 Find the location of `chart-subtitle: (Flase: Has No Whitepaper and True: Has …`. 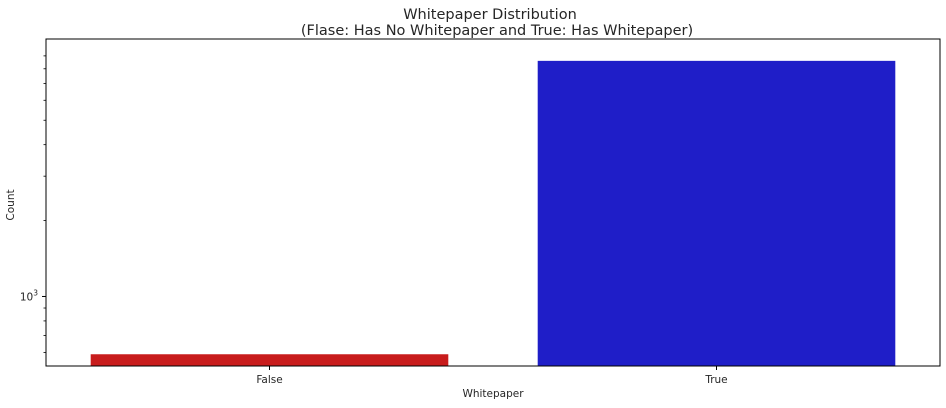

chart-subtitle: (Flase: Has No Whitepaper and True: Has … is located at coordinates (497, 31).